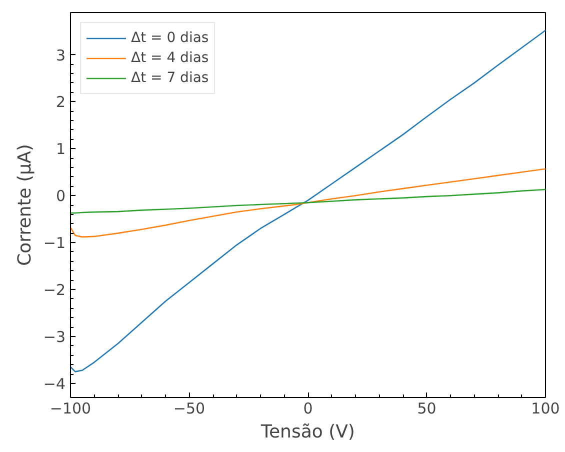 Image resolution: width=565 pixels, height=452 pixels. Describe the element at coordinates (170, 58) in the screenshot. I see `legend-label: Δt = 4 dias` at that location.